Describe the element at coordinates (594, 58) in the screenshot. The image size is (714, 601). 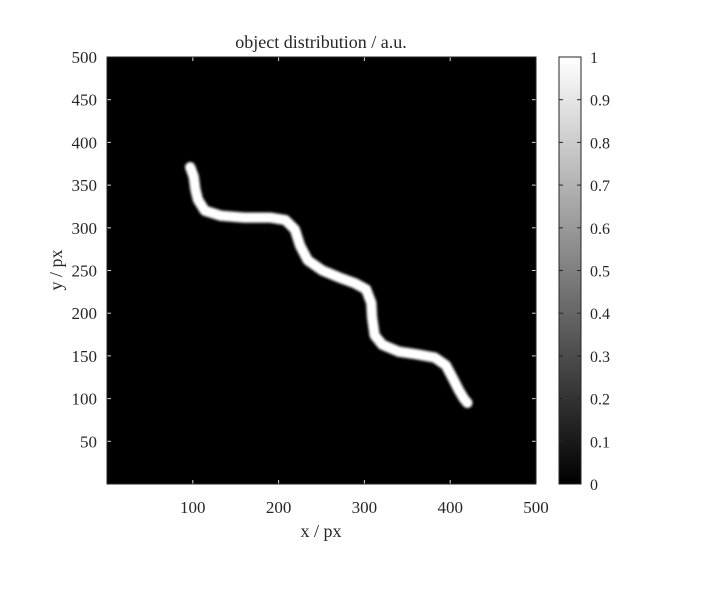
I see `colorbar-tick-label: 1` at that location.